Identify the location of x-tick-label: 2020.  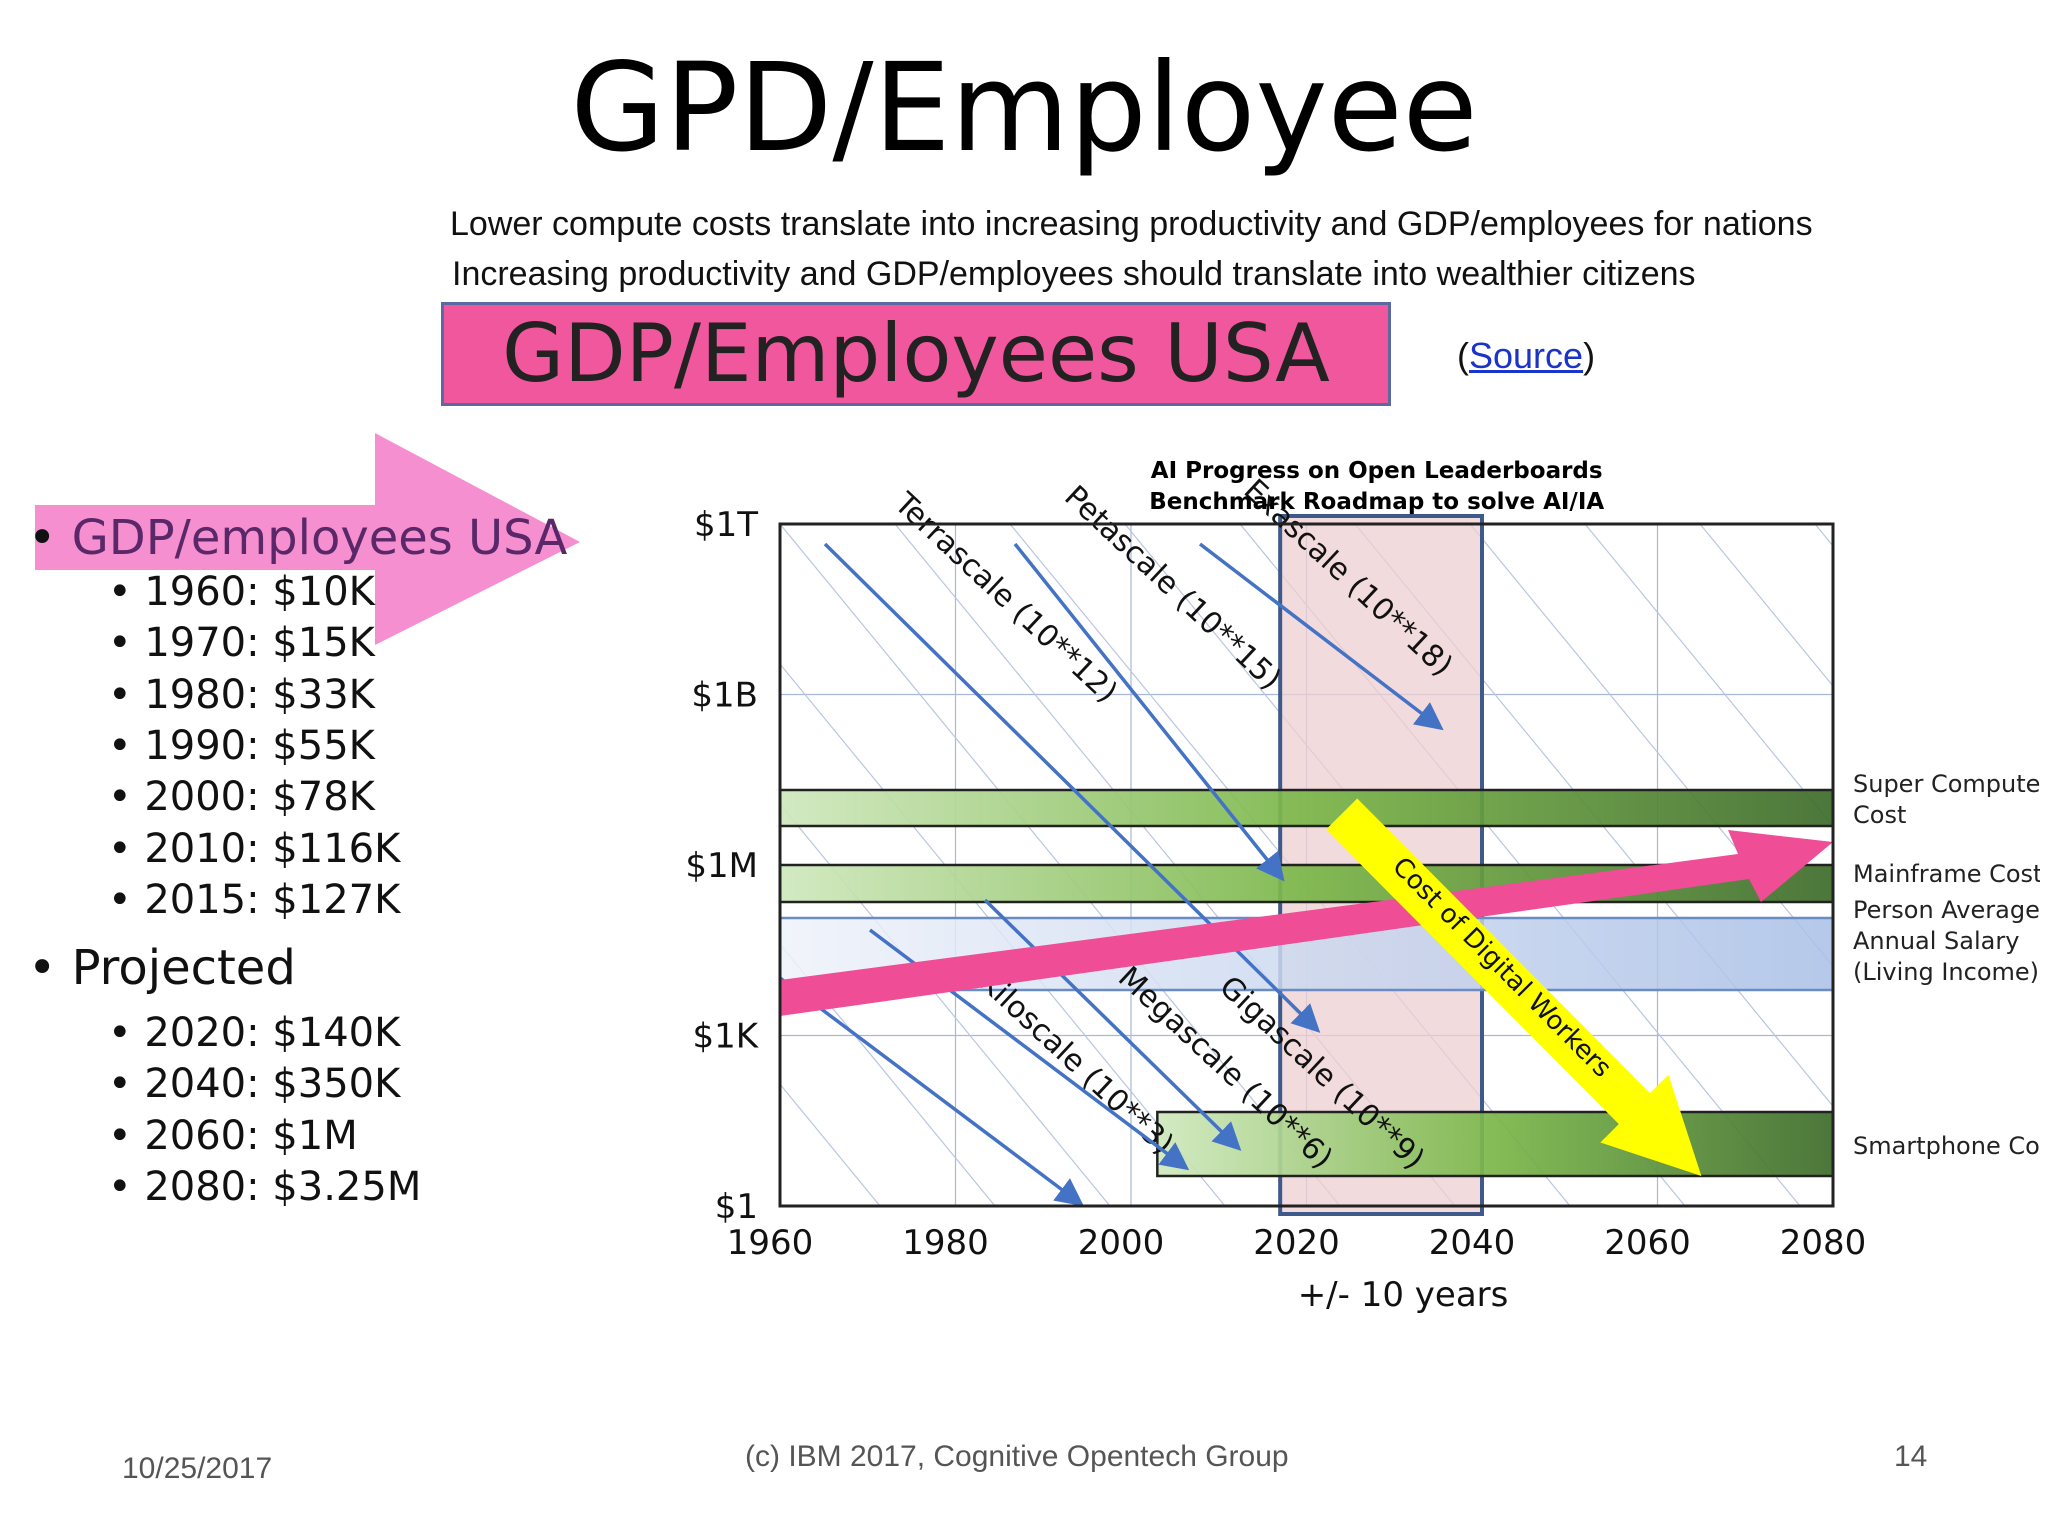
(1296, 1243).